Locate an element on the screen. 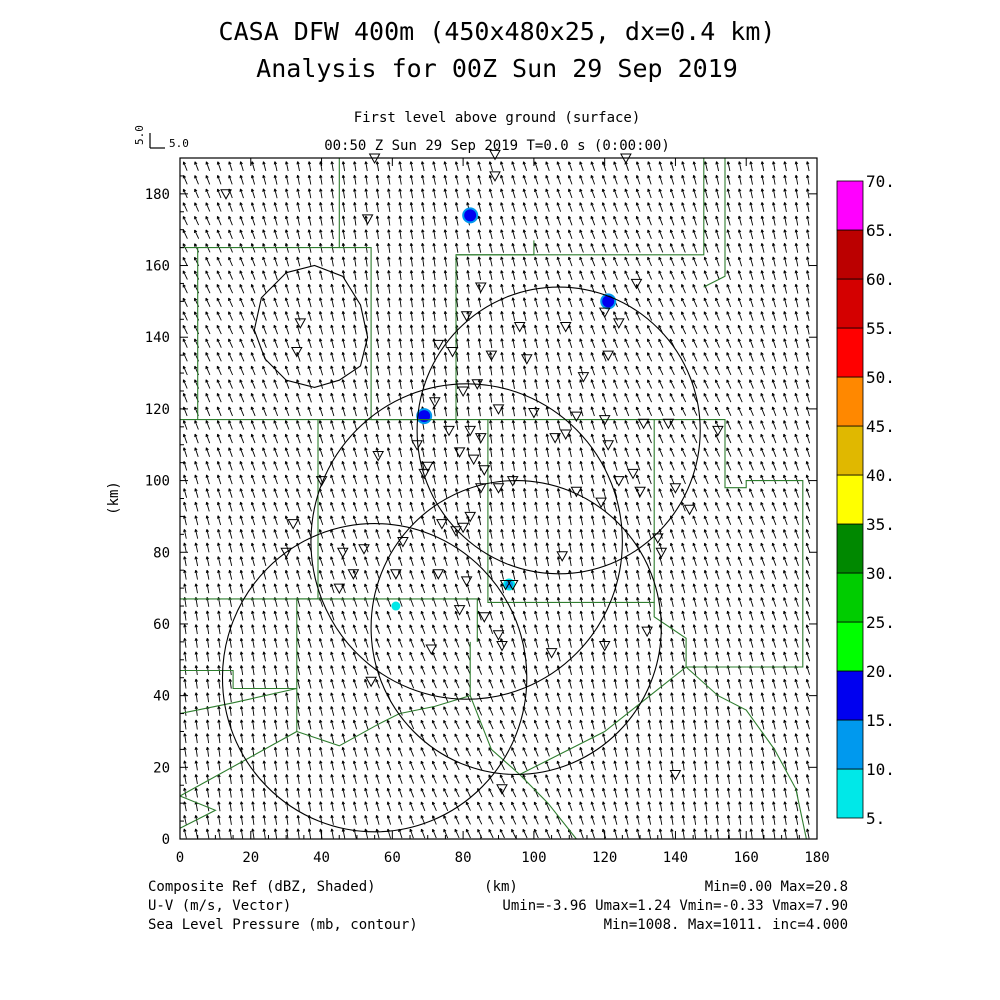 Image resolution: width=1000 pixels, height=1000 pixels. x-tick-label: 140 is located at coordinates (675, 858).